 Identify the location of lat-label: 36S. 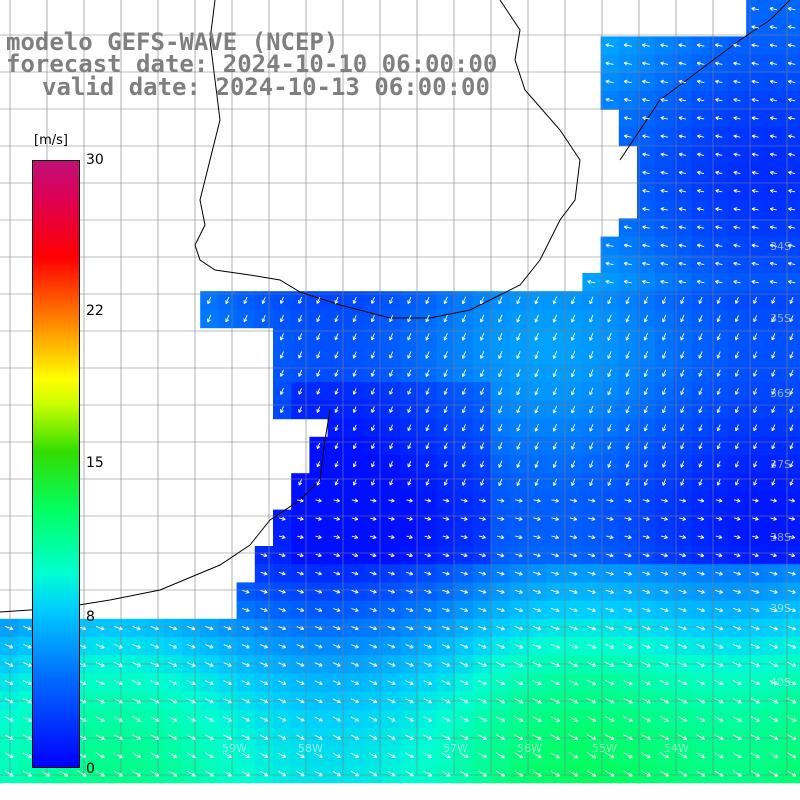
(780, 393).